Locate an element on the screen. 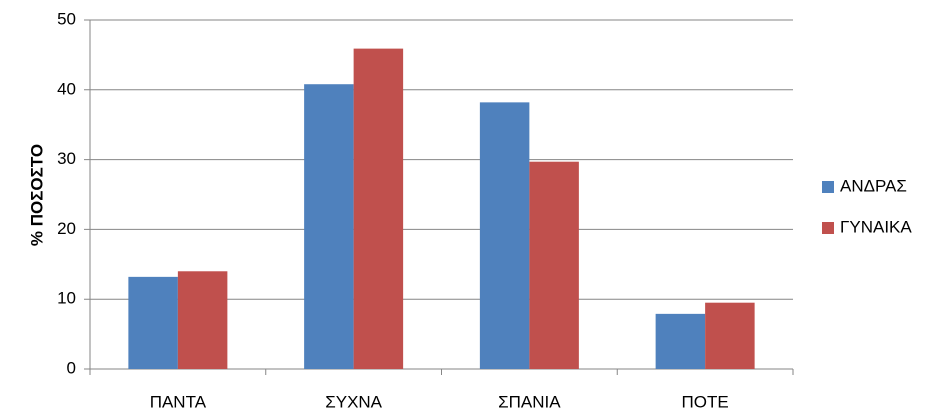 This screenshot has width=951, height=413. y-axis-label: % ΠΟΣΟΣΤΟ is located at coordinates (36, 195).